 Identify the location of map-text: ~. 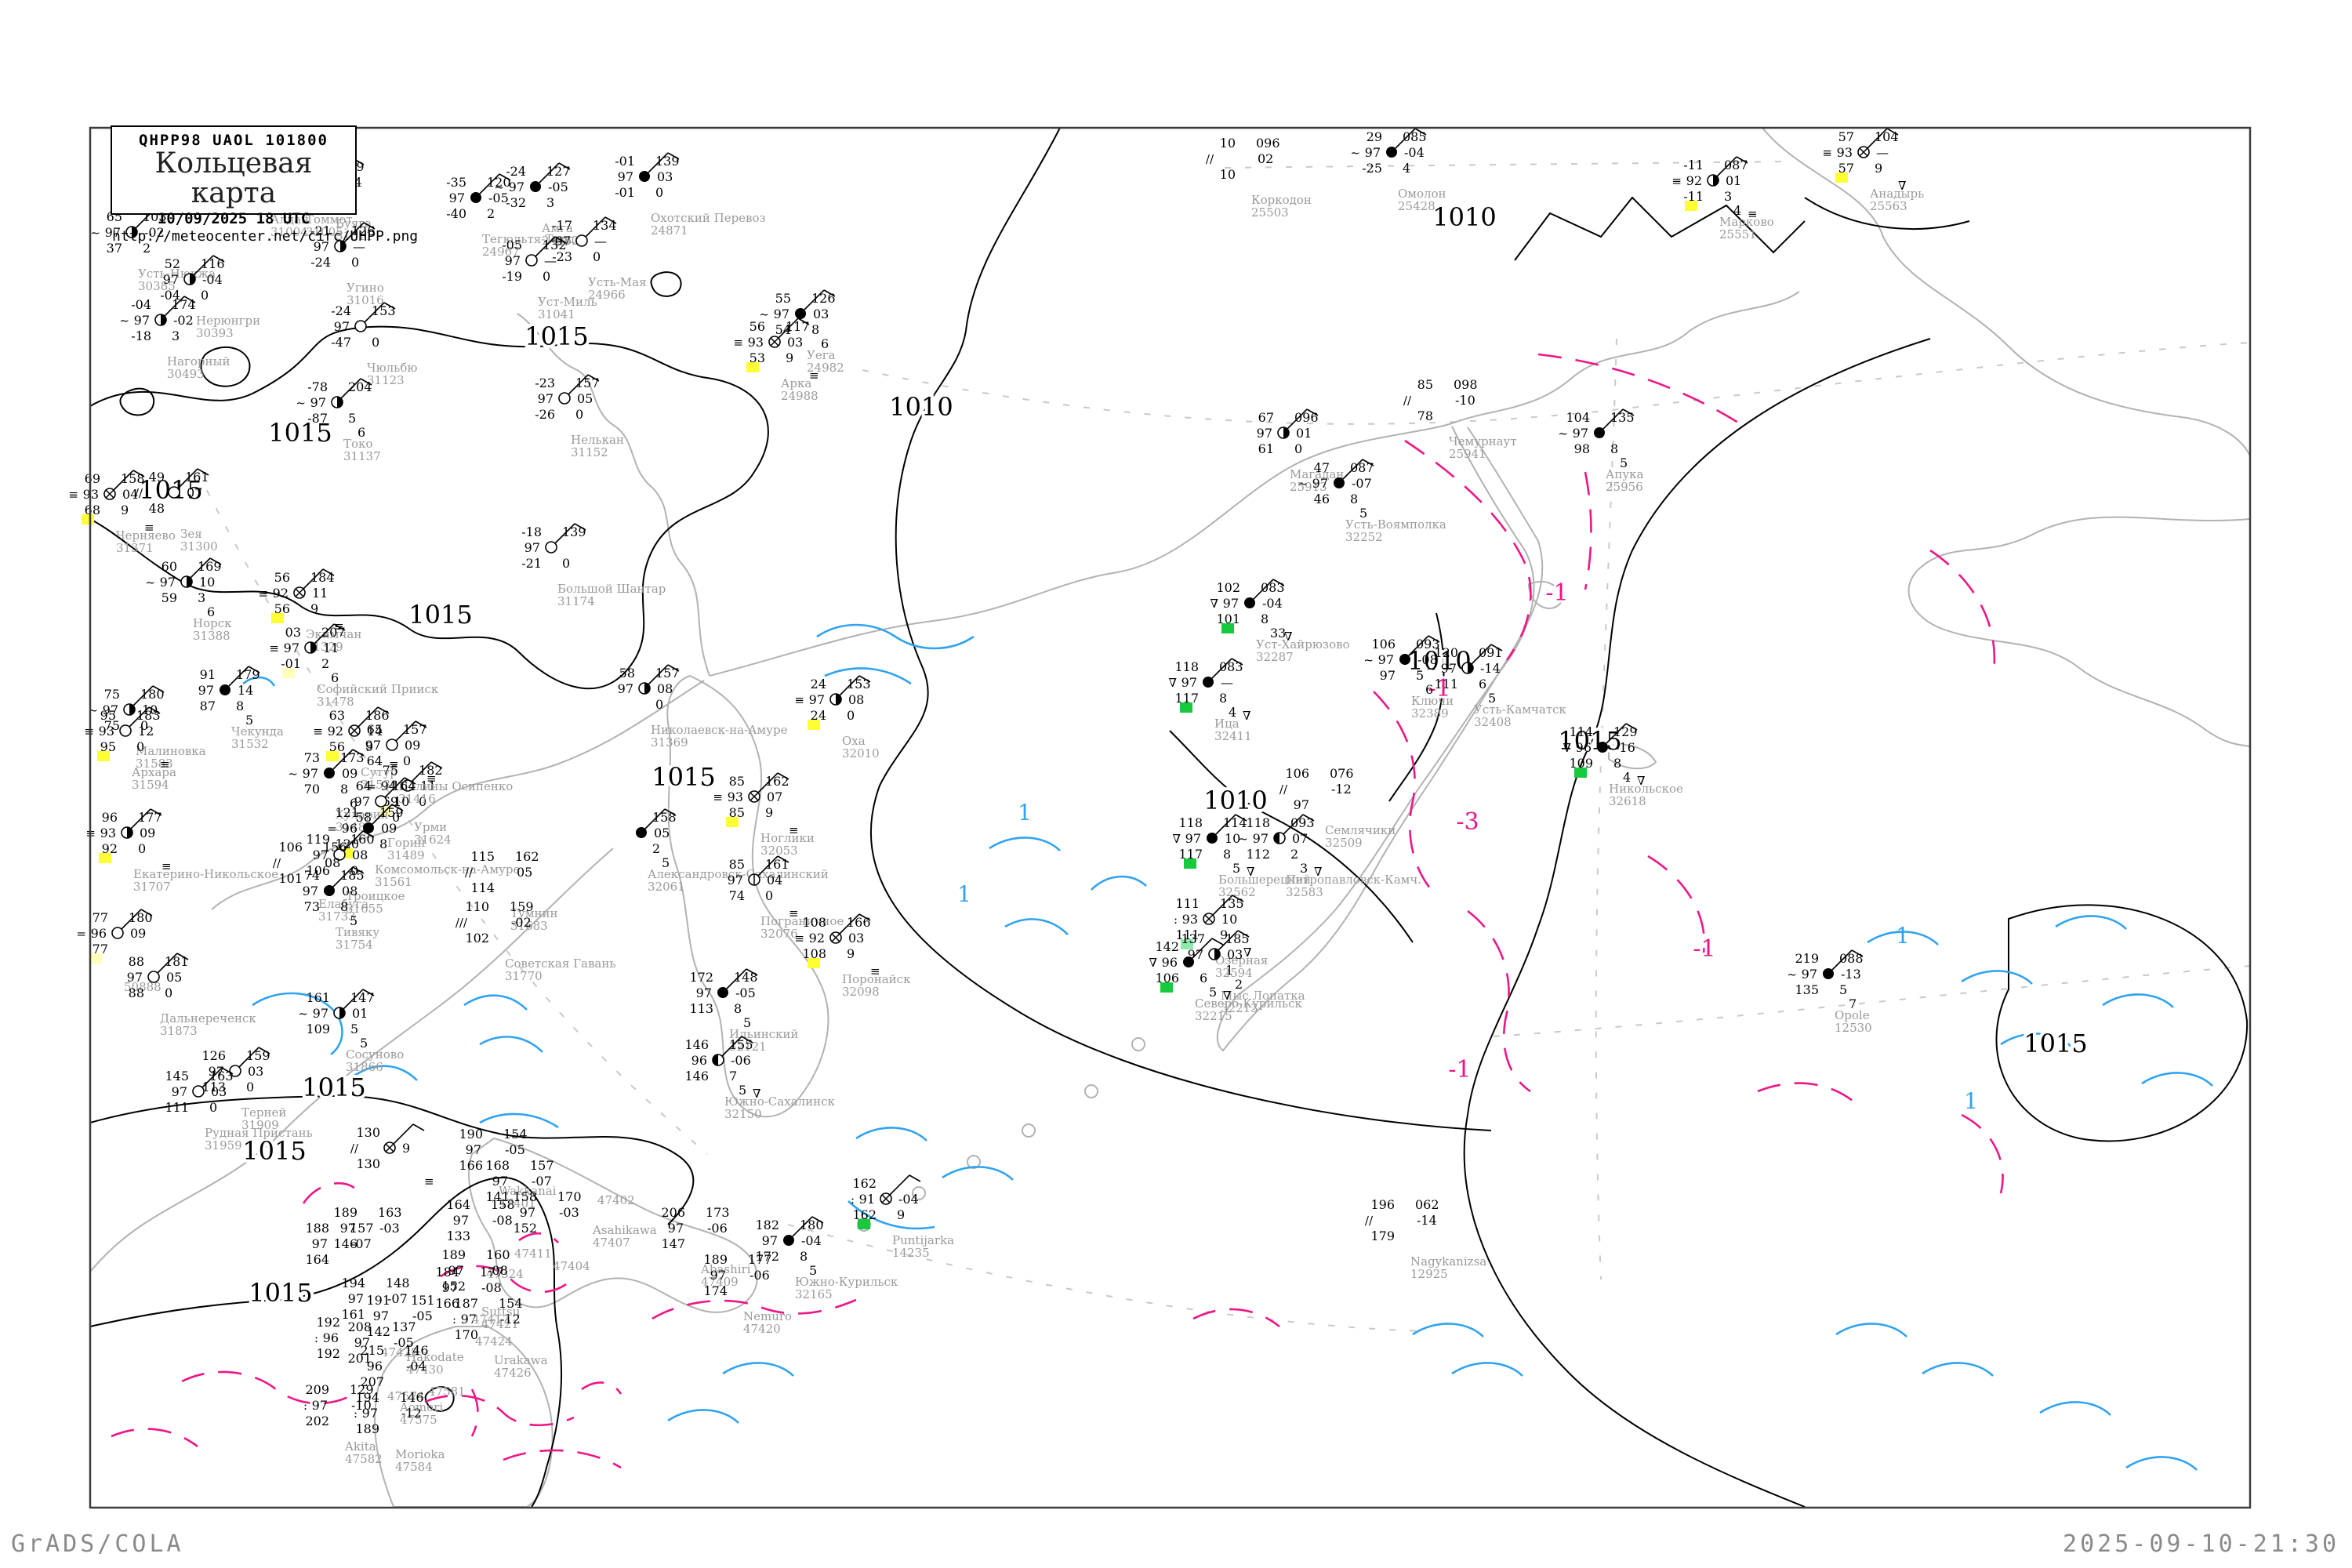
(293, 774).